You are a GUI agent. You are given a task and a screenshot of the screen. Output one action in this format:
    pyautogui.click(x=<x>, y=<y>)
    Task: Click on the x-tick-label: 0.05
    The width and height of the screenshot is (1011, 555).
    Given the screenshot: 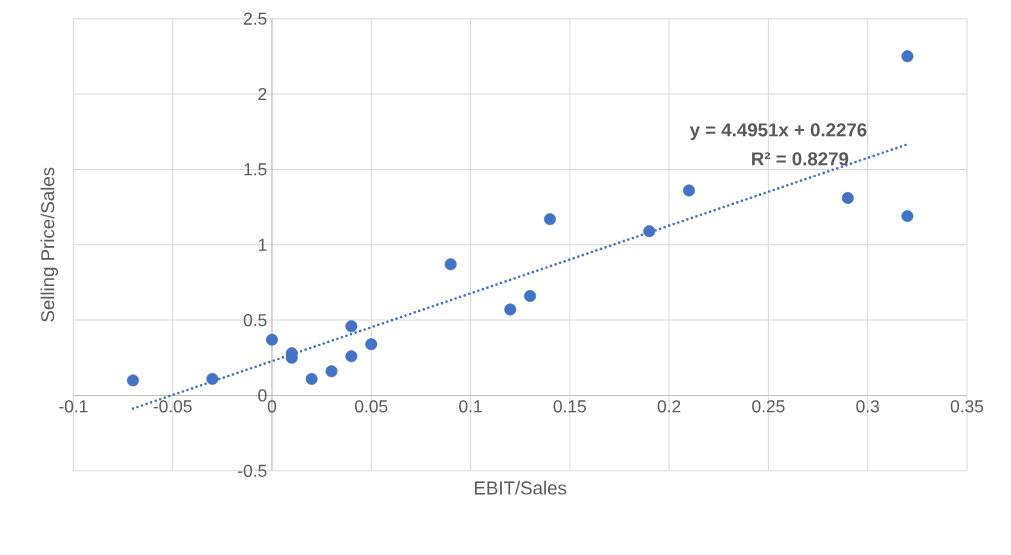 What is the action you would take?
    pyautogui.click(x=371, y=406)
    